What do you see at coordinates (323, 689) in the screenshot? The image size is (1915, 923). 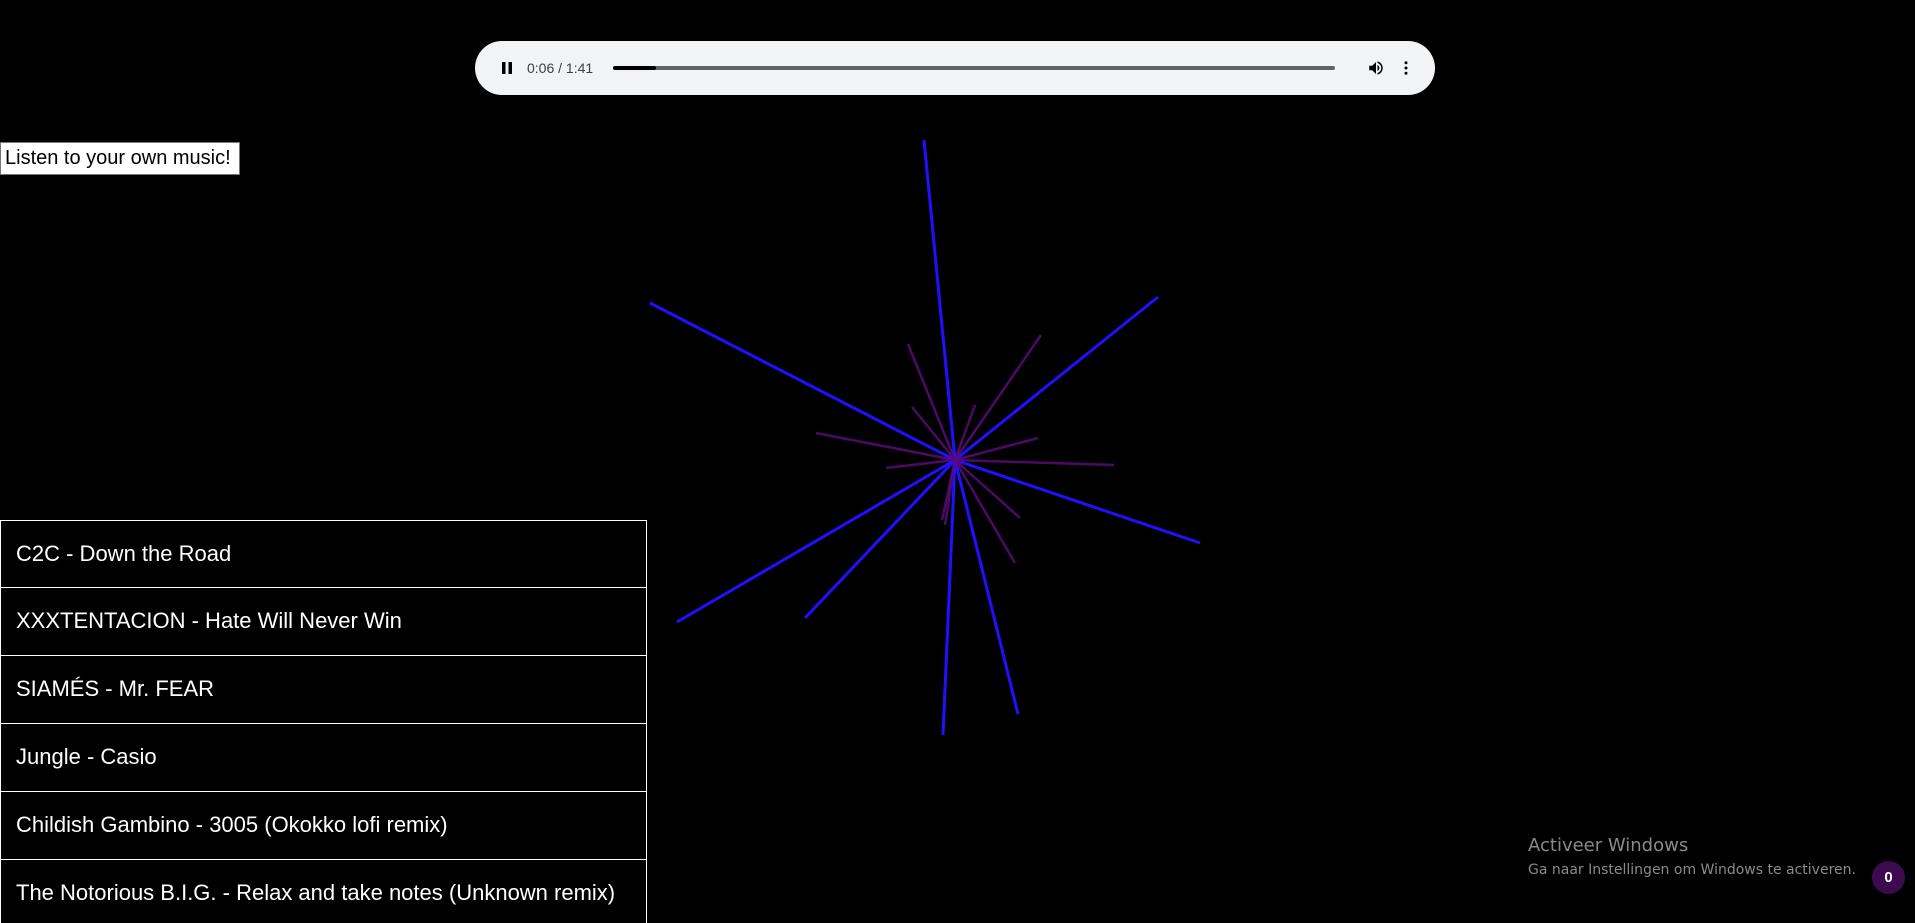 I see `playlist-item: SIAMÉS - Mr. FEAR` at bounding box center [323, 689].